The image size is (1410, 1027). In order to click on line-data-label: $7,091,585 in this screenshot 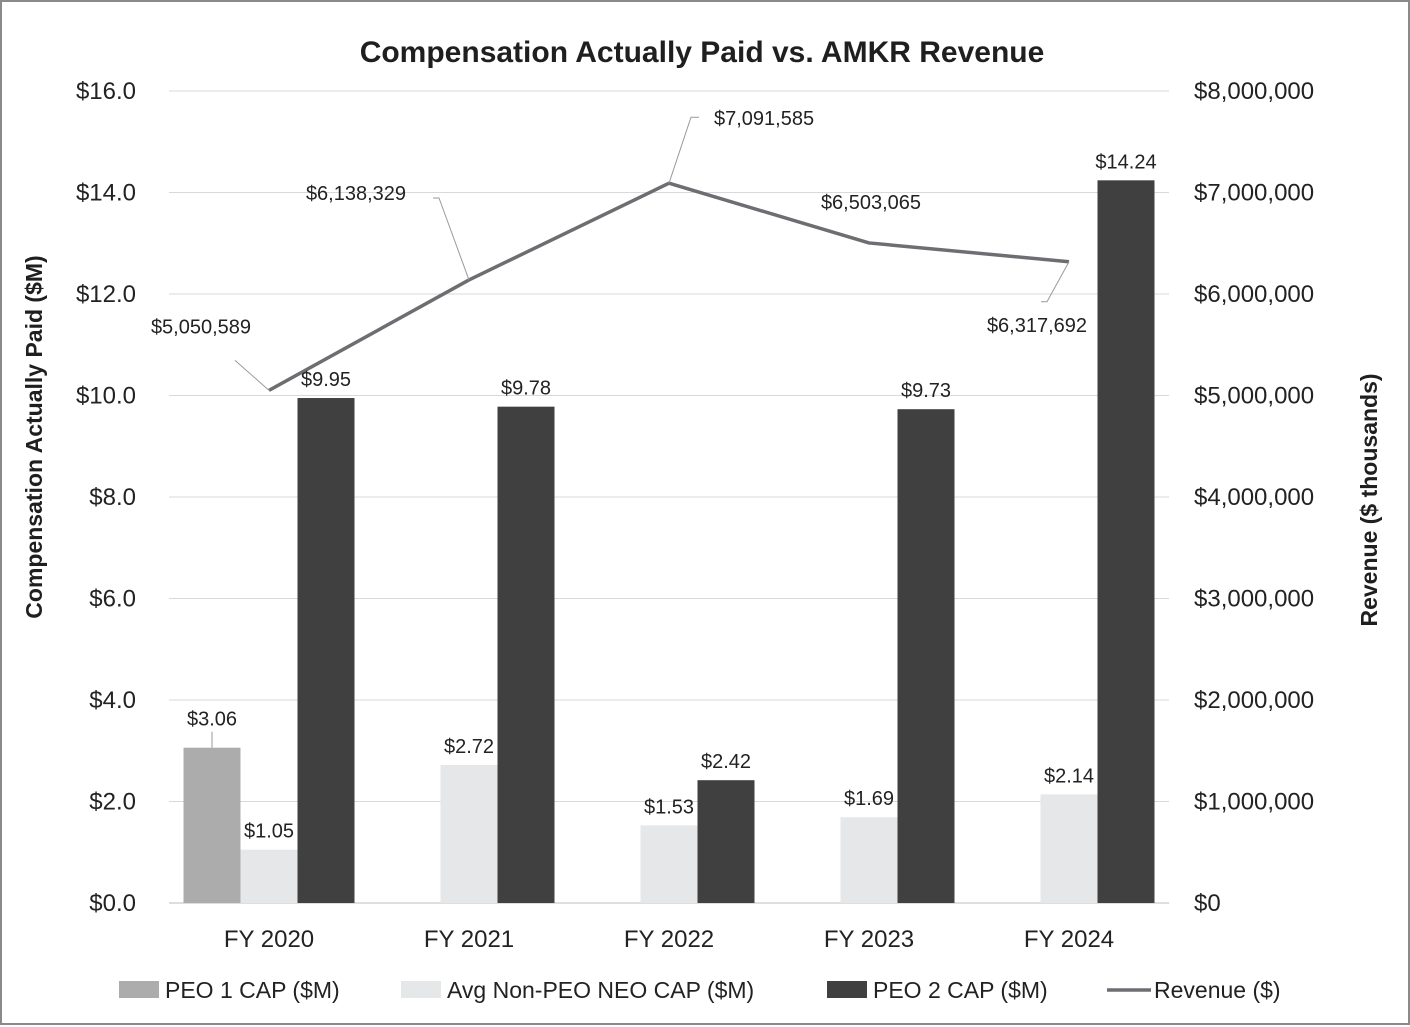, I will do `click(764, 119)`.